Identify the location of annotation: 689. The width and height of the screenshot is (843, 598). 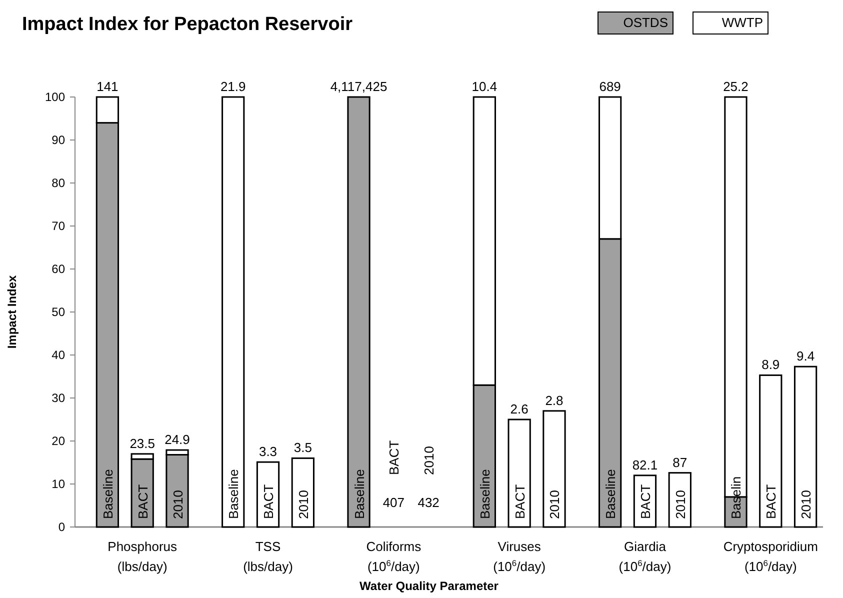
(610, 86).